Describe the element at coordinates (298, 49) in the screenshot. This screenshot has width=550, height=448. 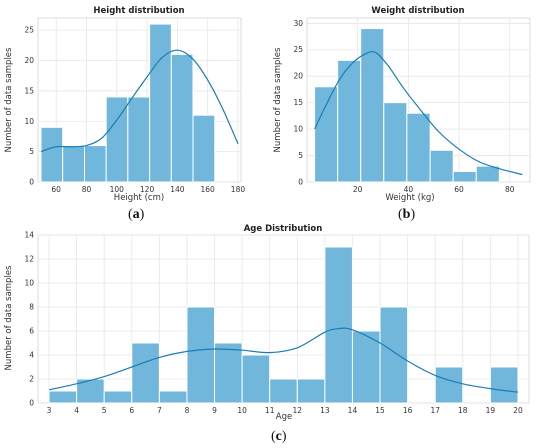
I see `weight-y-tick-label: 25` at that location.